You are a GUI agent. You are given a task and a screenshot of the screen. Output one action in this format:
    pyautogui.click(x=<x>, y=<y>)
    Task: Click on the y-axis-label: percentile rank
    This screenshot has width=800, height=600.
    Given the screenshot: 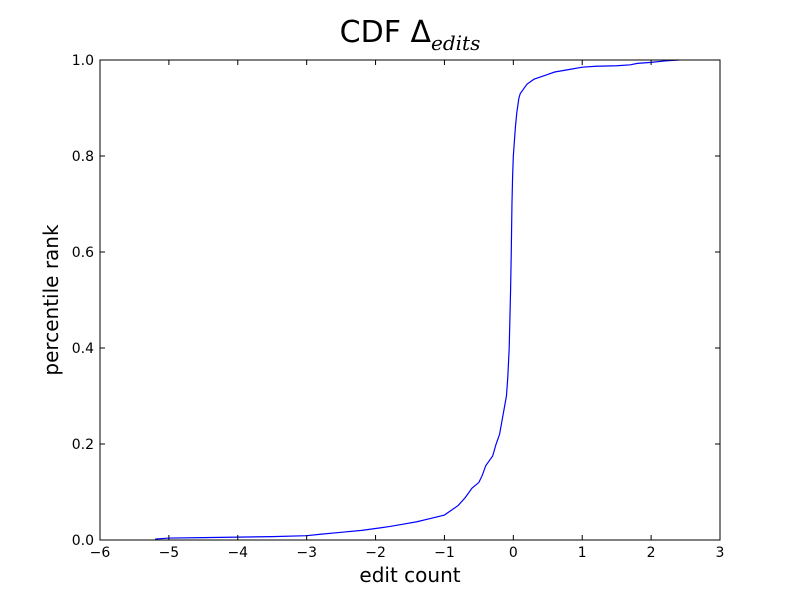 What is the action you would take?
    pyautogui.click(x=51, y=300)
    